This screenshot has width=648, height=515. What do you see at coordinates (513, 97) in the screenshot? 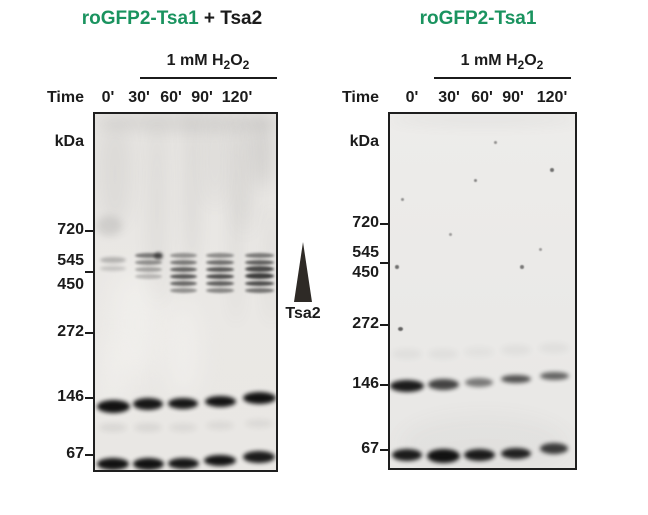
I see `lane-time-label: 90'` at bounding box center [513, 97].